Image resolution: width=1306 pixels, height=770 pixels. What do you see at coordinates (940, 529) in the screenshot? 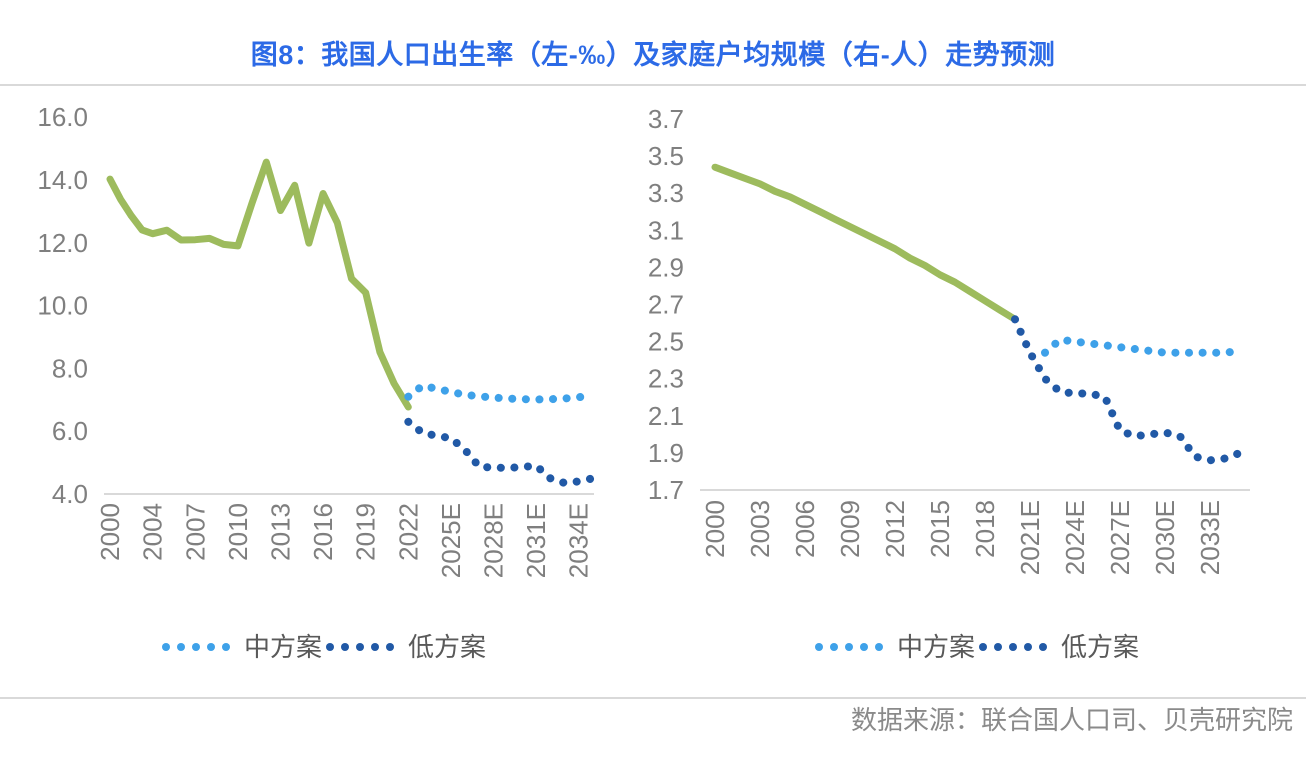
I see `svg-text: 2015` at bounding box center [940, 529].